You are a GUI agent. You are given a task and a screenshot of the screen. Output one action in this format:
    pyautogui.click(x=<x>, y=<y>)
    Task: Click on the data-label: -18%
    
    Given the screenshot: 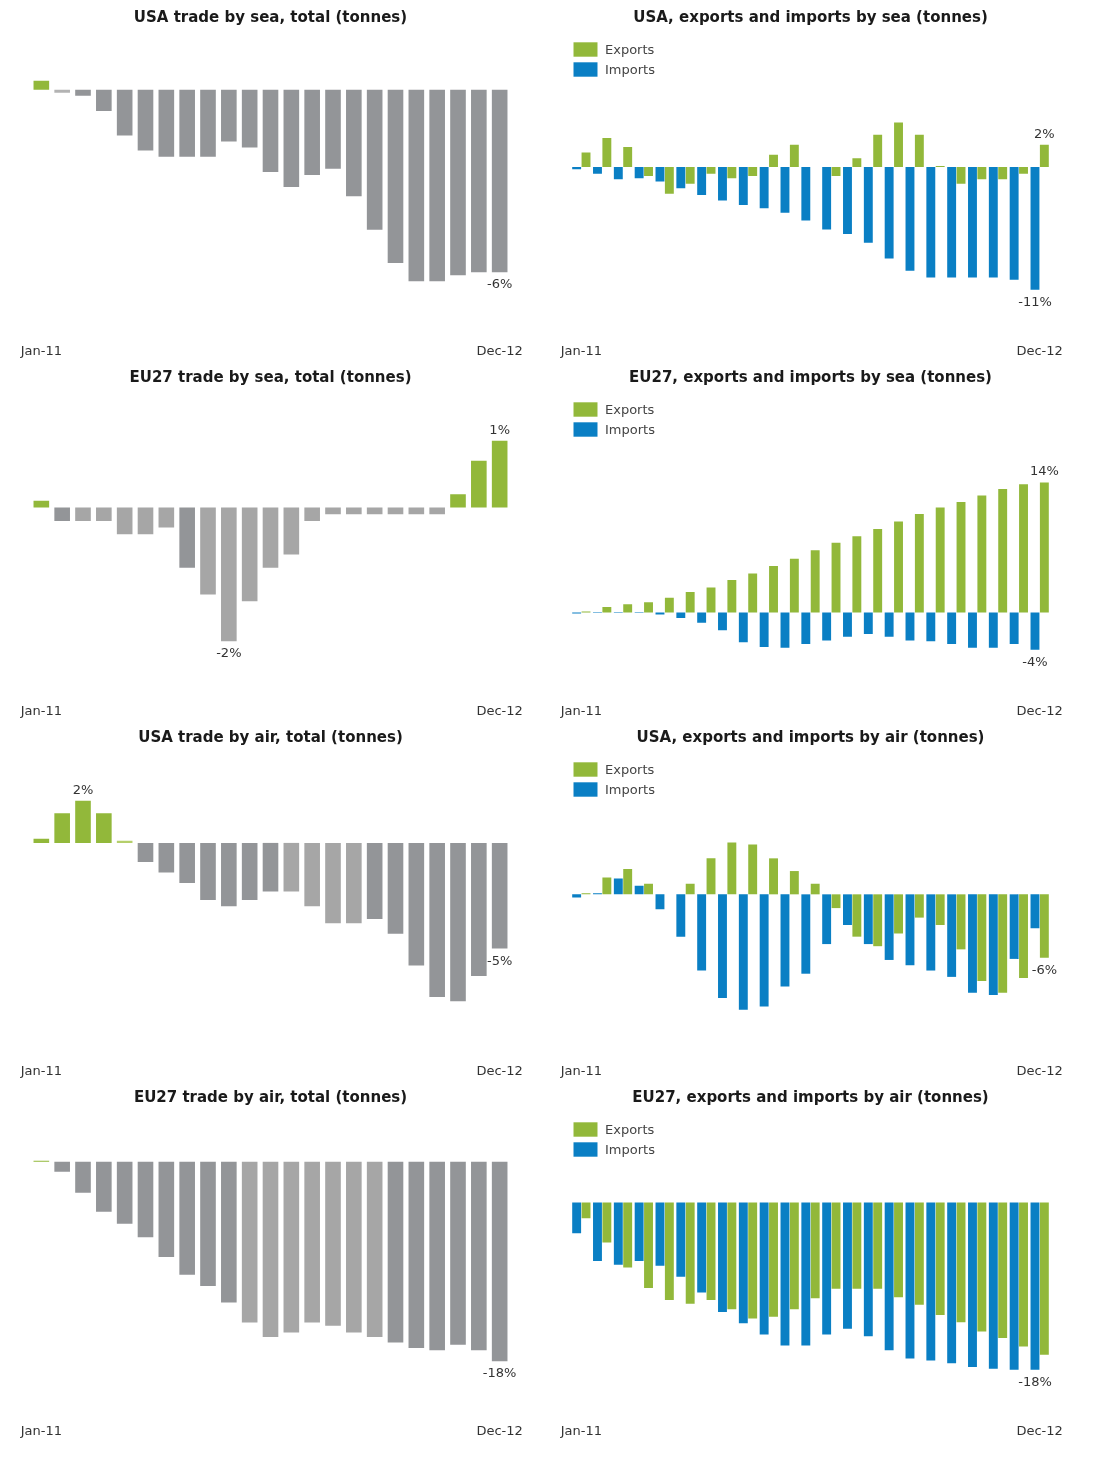 What is the action you would take?
    pyautogui.click(x=499, y=1373)
    